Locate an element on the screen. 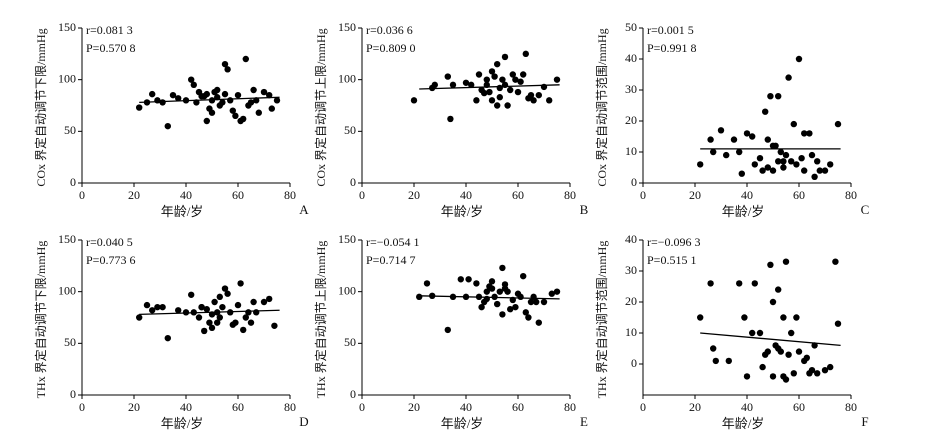  panel-label: A is located at coordinates (304, 209).